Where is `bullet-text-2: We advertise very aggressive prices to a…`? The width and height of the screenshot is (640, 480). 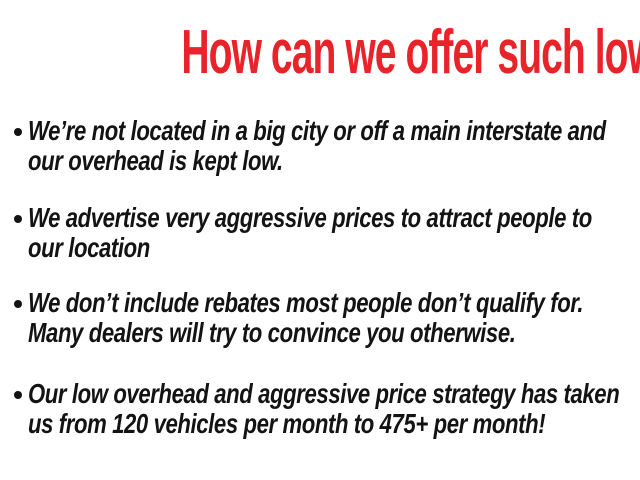
bullet-text-2: We advertise very aggressive prices to a… is located at coordinates (310, 233).